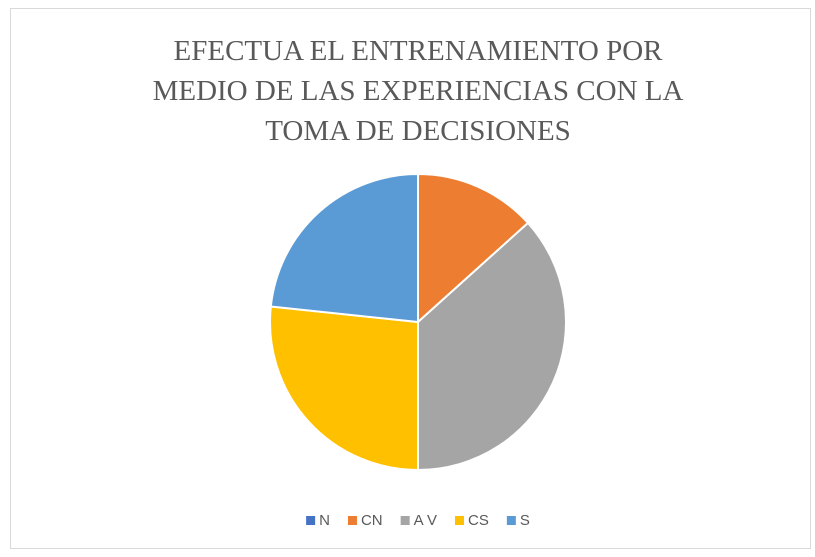  Describe the element at coordinates (425, 520) in the screenshot. I see `legend-label: A V` at that location.